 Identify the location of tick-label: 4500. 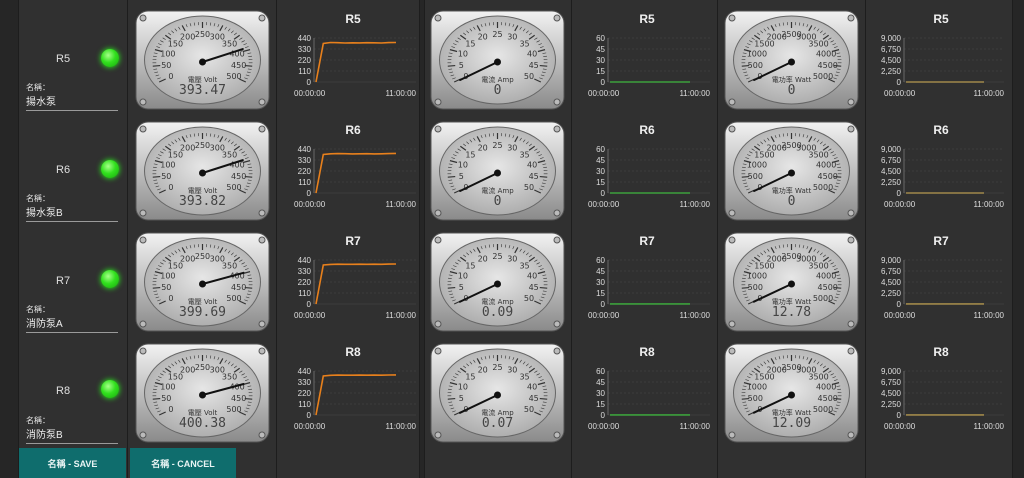
(828, 65).